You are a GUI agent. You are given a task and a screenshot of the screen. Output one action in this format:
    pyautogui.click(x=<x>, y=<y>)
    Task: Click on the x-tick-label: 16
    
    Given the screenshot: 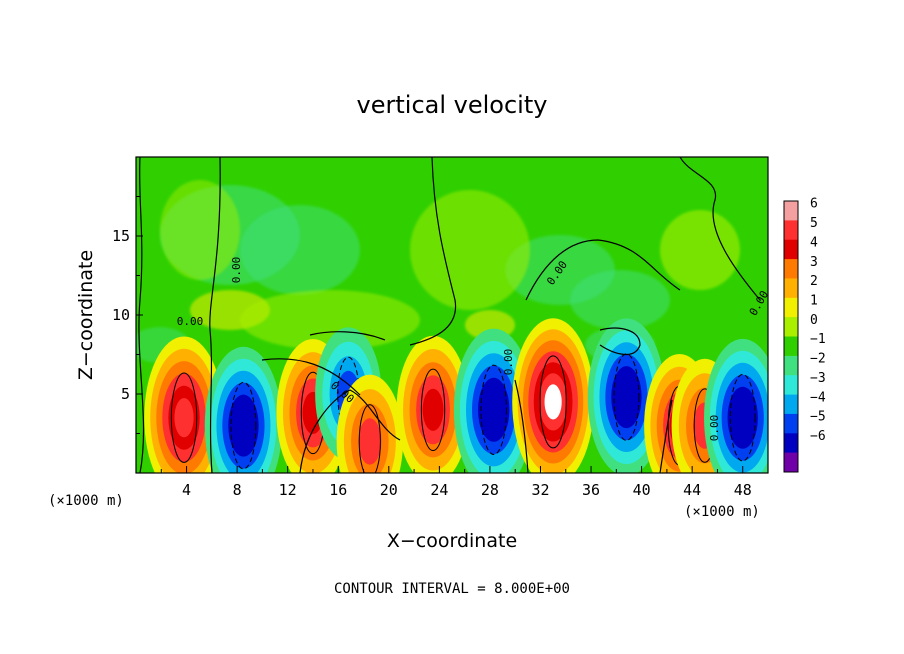 What is the action you would take?
    pyautogui.click(x=338, y=490)
    